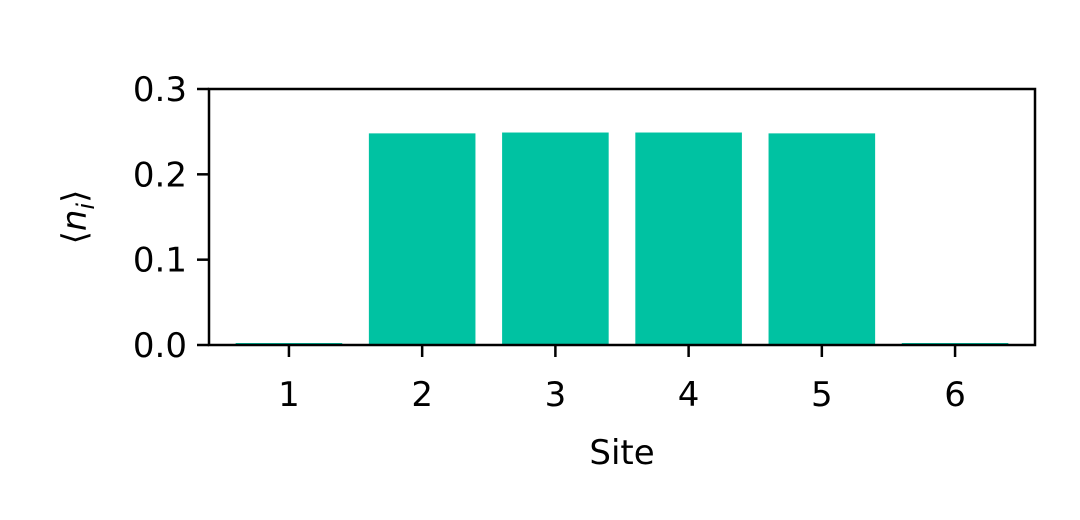 This screenshot has width=1080, height=520. Describe the element at coordinates (160, 261) in the screenshot. I see `y-tick-label: 0.1` at that location.